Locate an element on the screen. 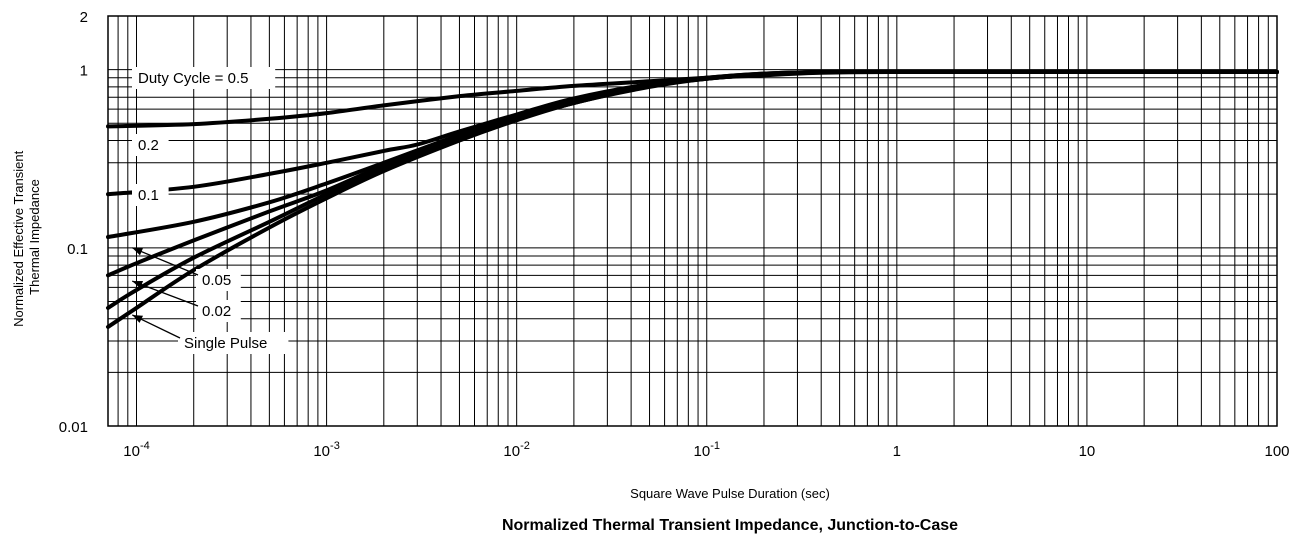 The height and width of the screenshot is (550, 1297). y-axis-label-line-1: Normalized Effective Transient is located at coordinates (18, 238).